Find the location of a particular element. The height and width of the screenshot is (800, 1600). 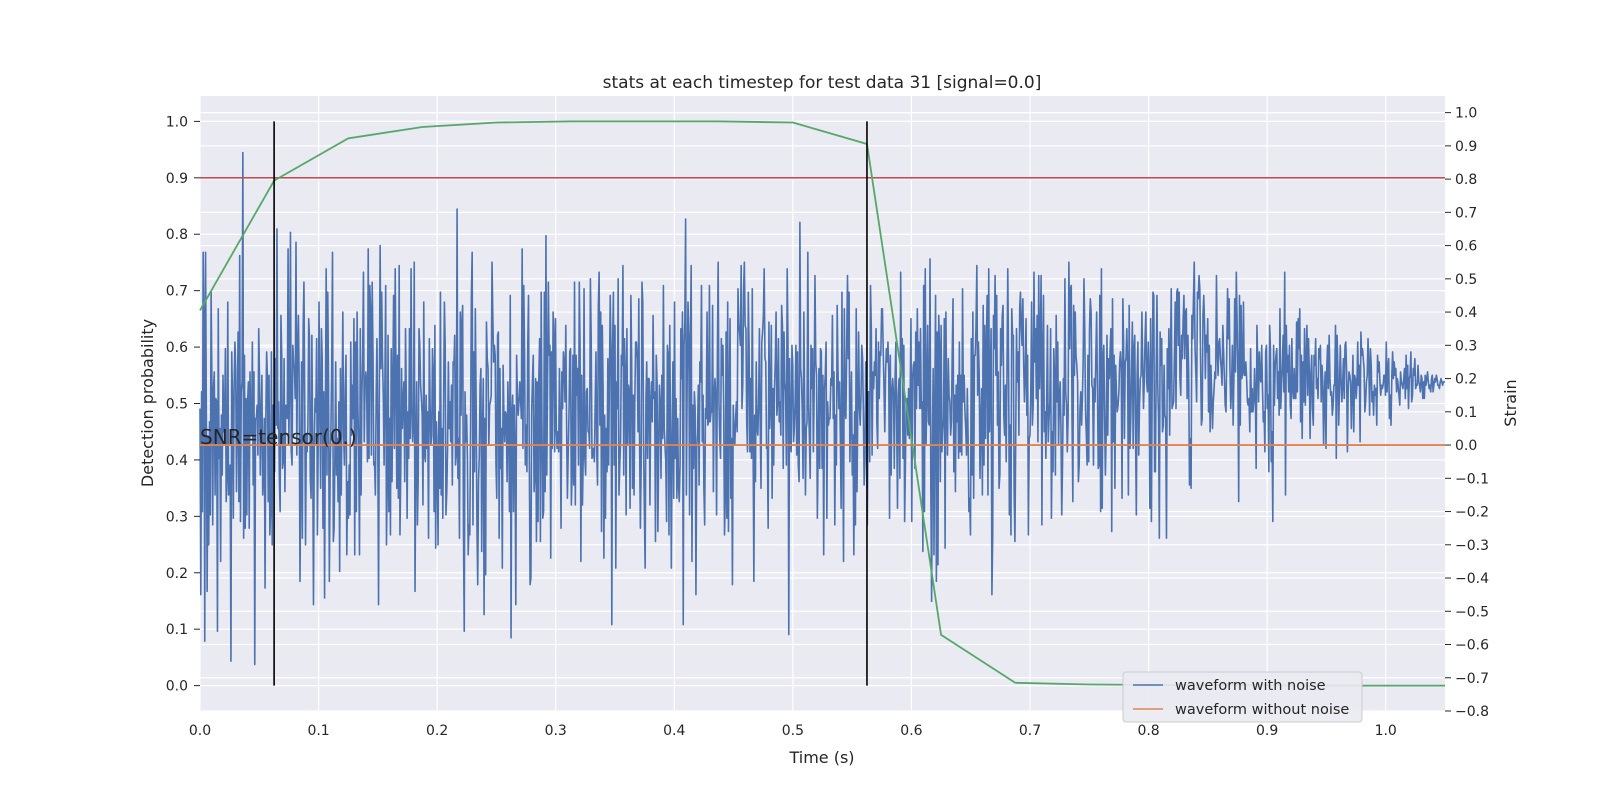

x-tick-label-1-0: 1.0 is located at coordinates (1386, 731).